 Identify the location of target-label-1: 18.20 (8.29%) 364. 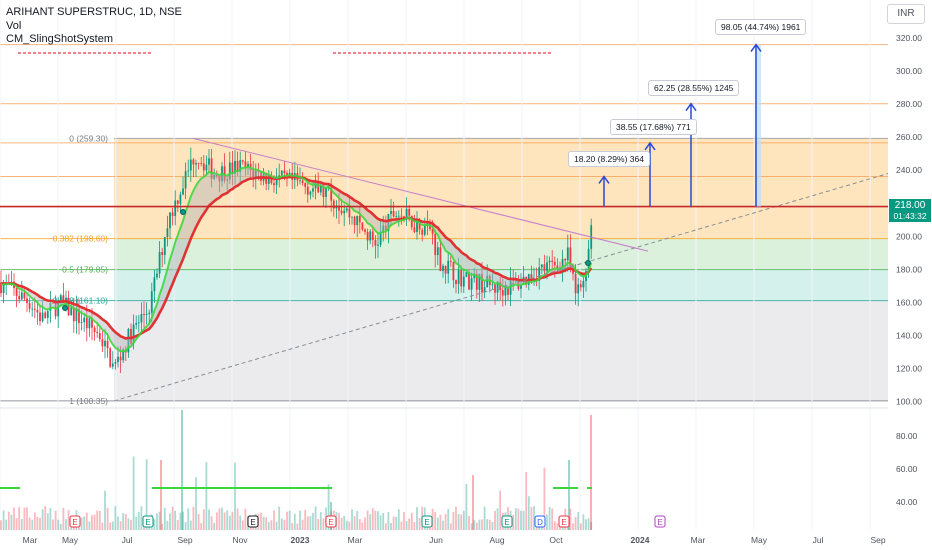
(609, 159).